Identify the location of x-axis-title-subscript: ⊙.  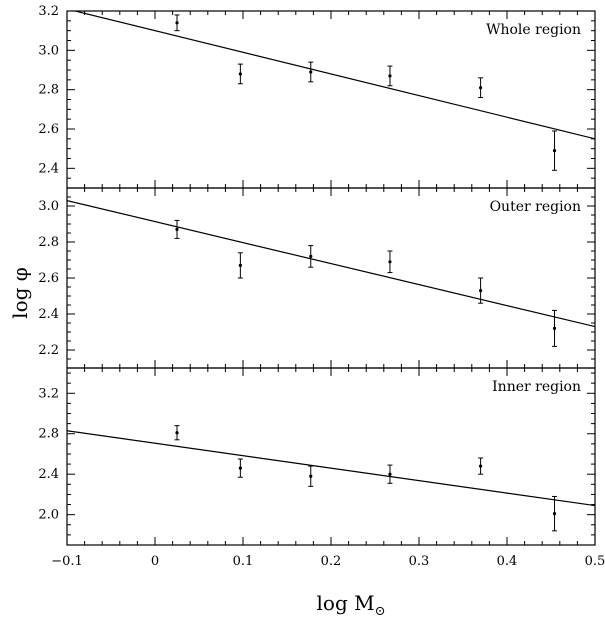
(380, 611).